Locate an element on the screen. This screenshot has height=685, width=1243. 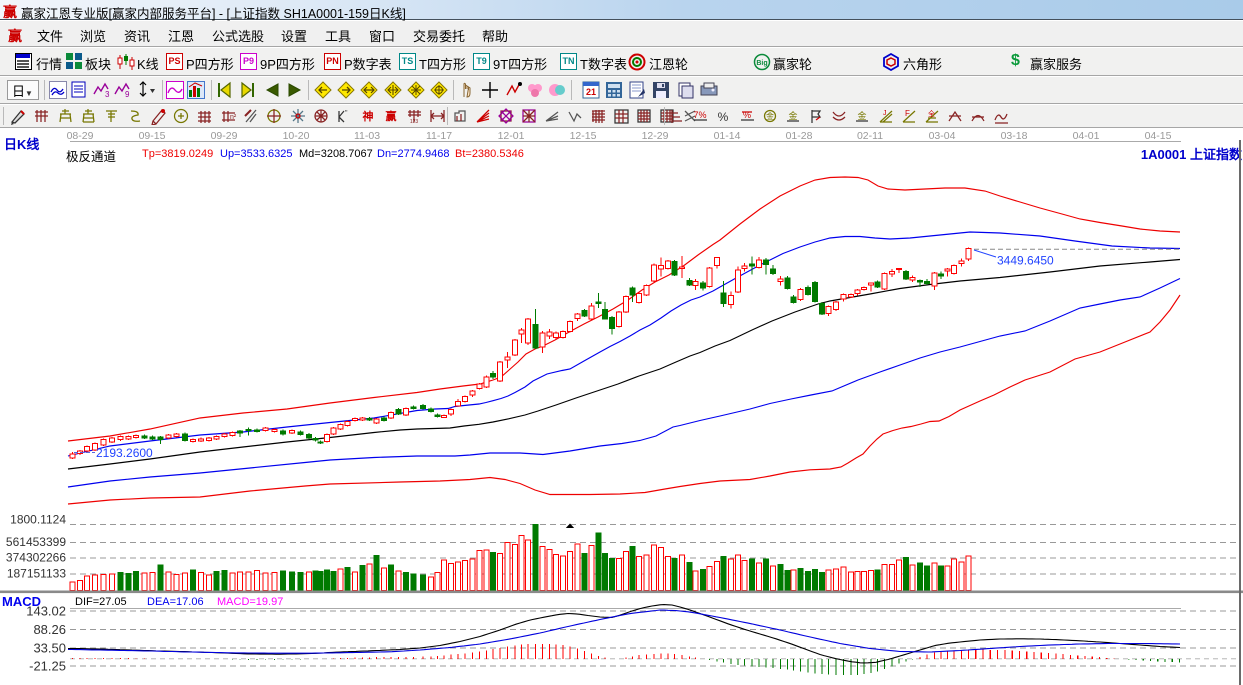
svg-text: 561453399 is located at coordinates (36, 542).